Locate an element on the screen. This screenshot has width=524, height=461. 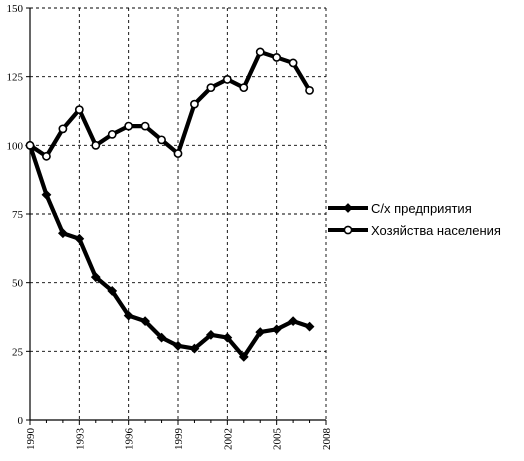
x-tick-label-2002: 2002 is located at coordinates (228, 439).